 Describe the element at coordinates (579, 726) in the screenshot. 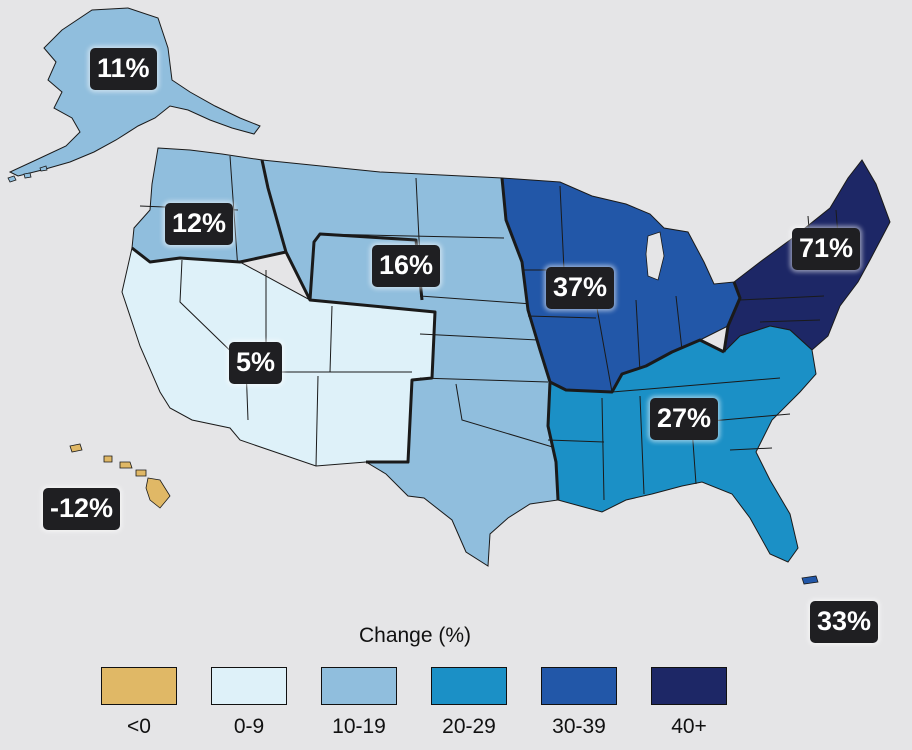

I see `legend-label: 30-39` at that location.